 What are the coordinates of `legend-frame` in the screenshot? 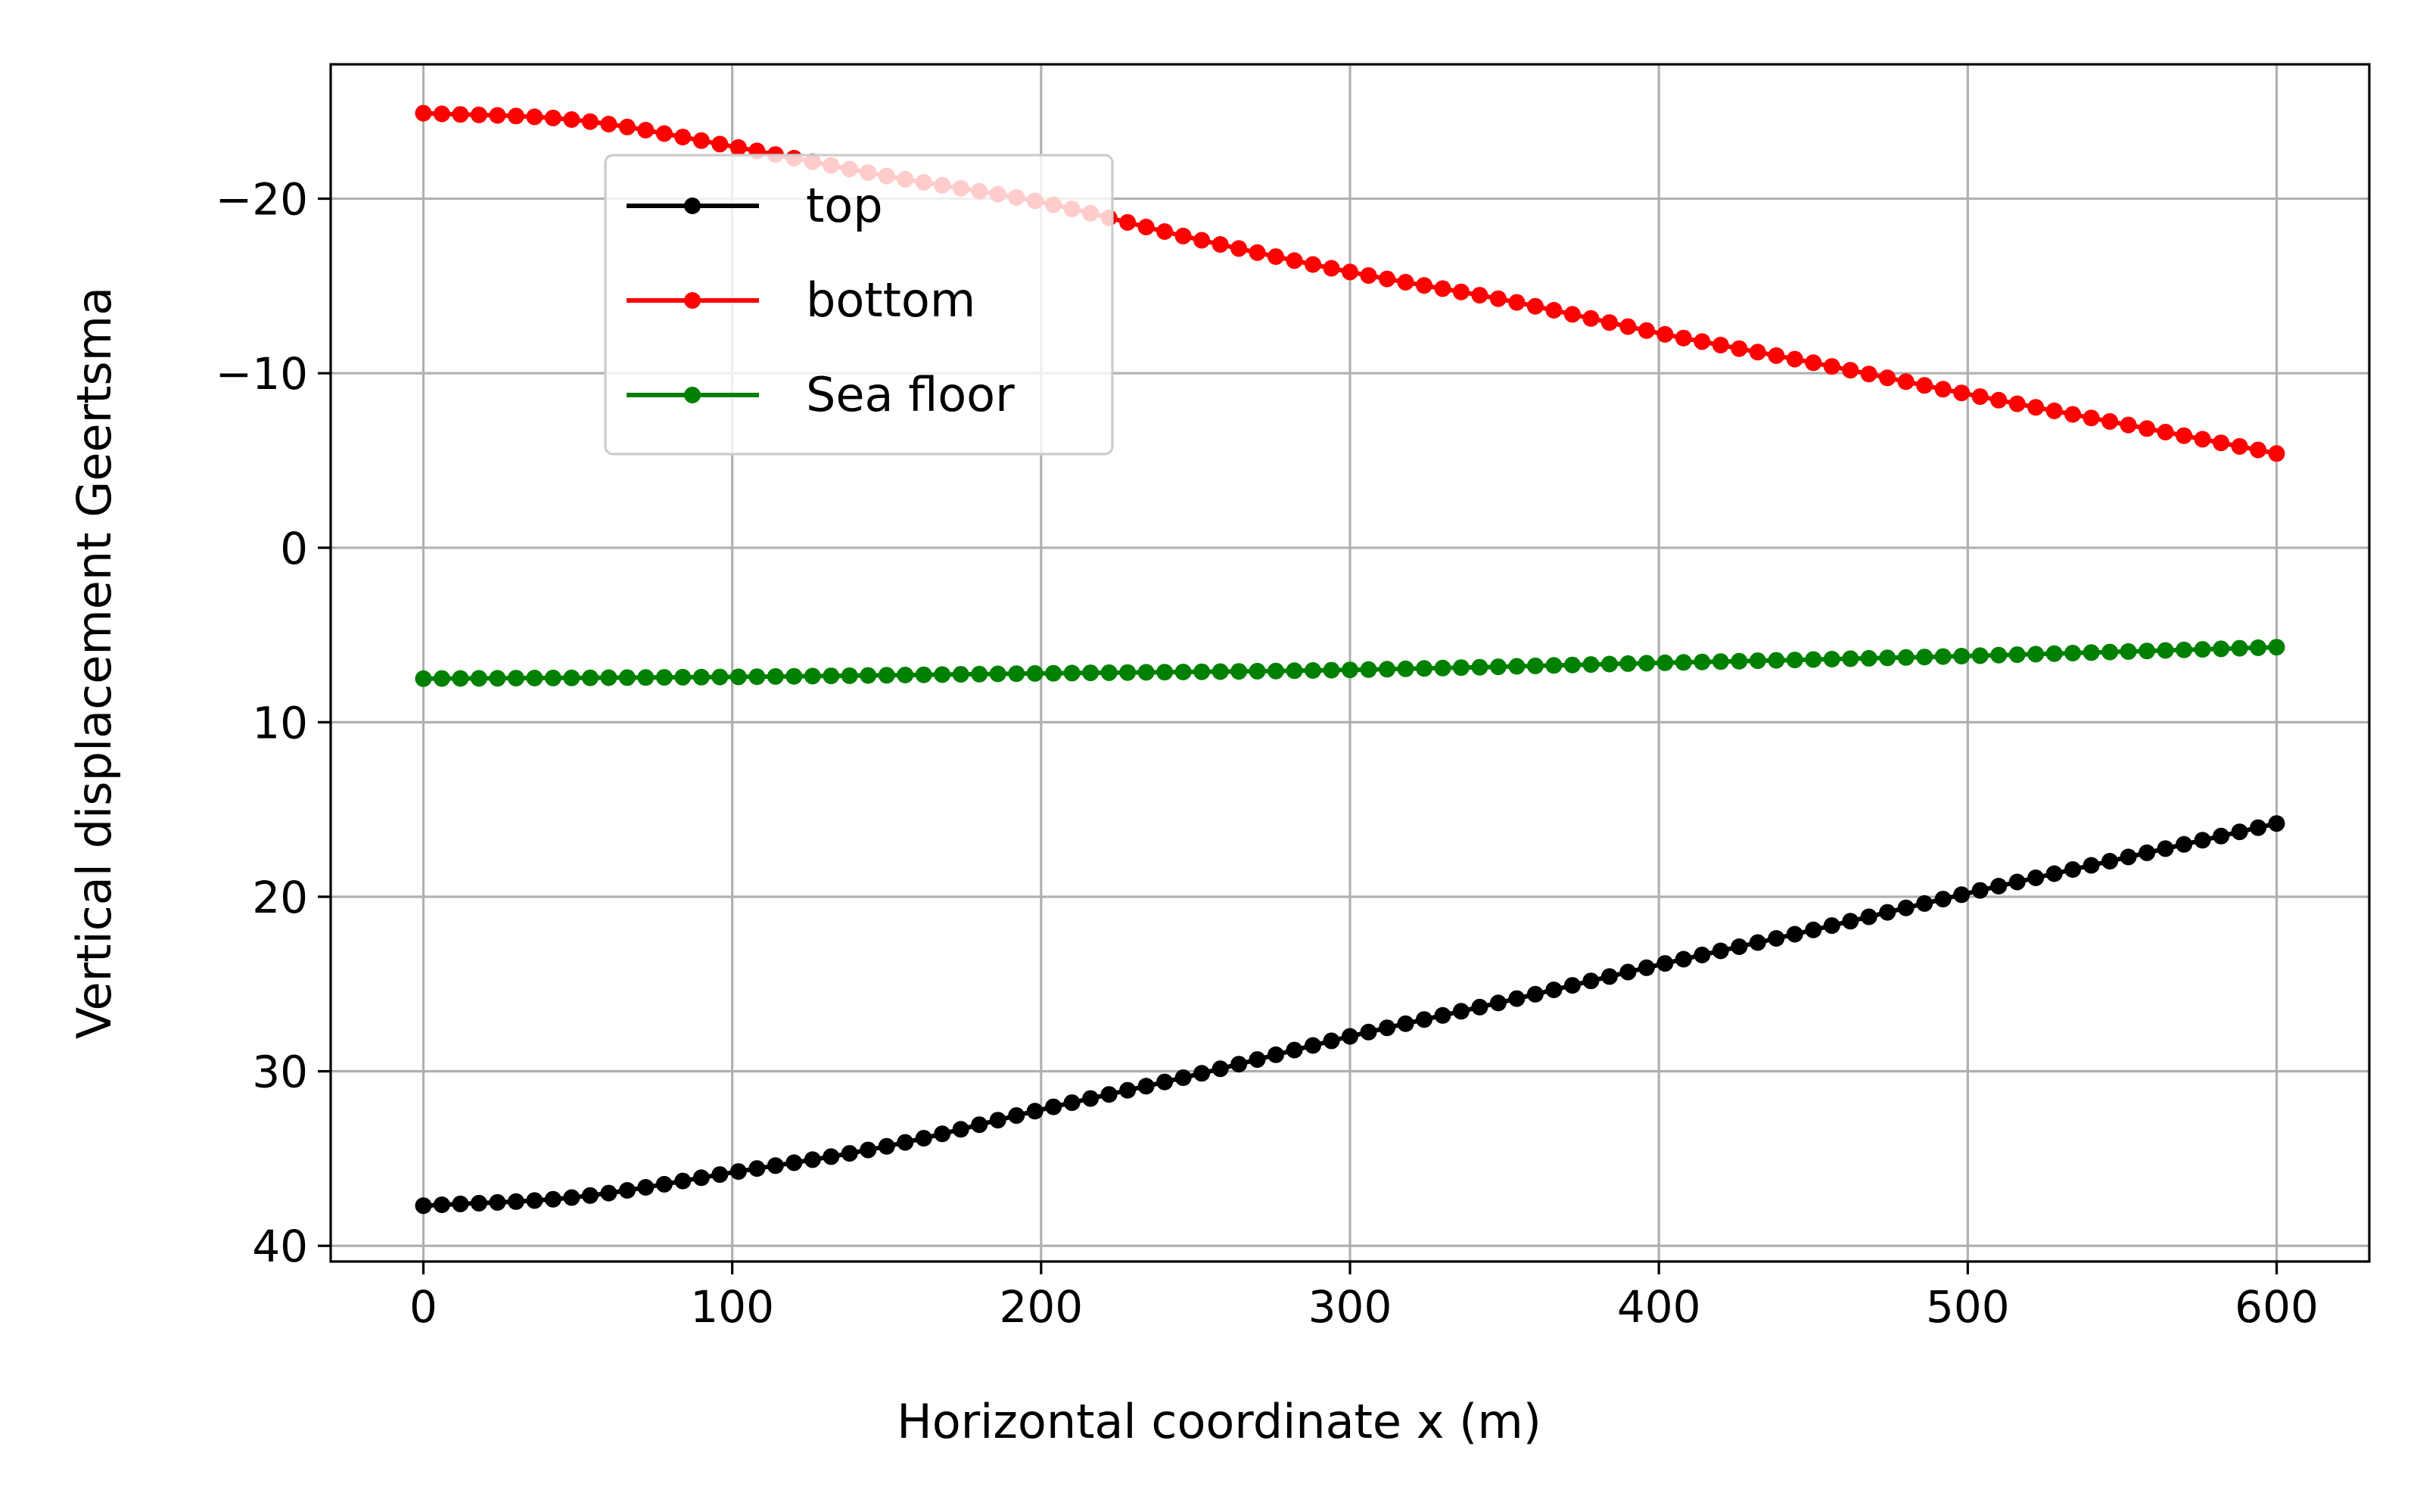 It's located at (859, 305).